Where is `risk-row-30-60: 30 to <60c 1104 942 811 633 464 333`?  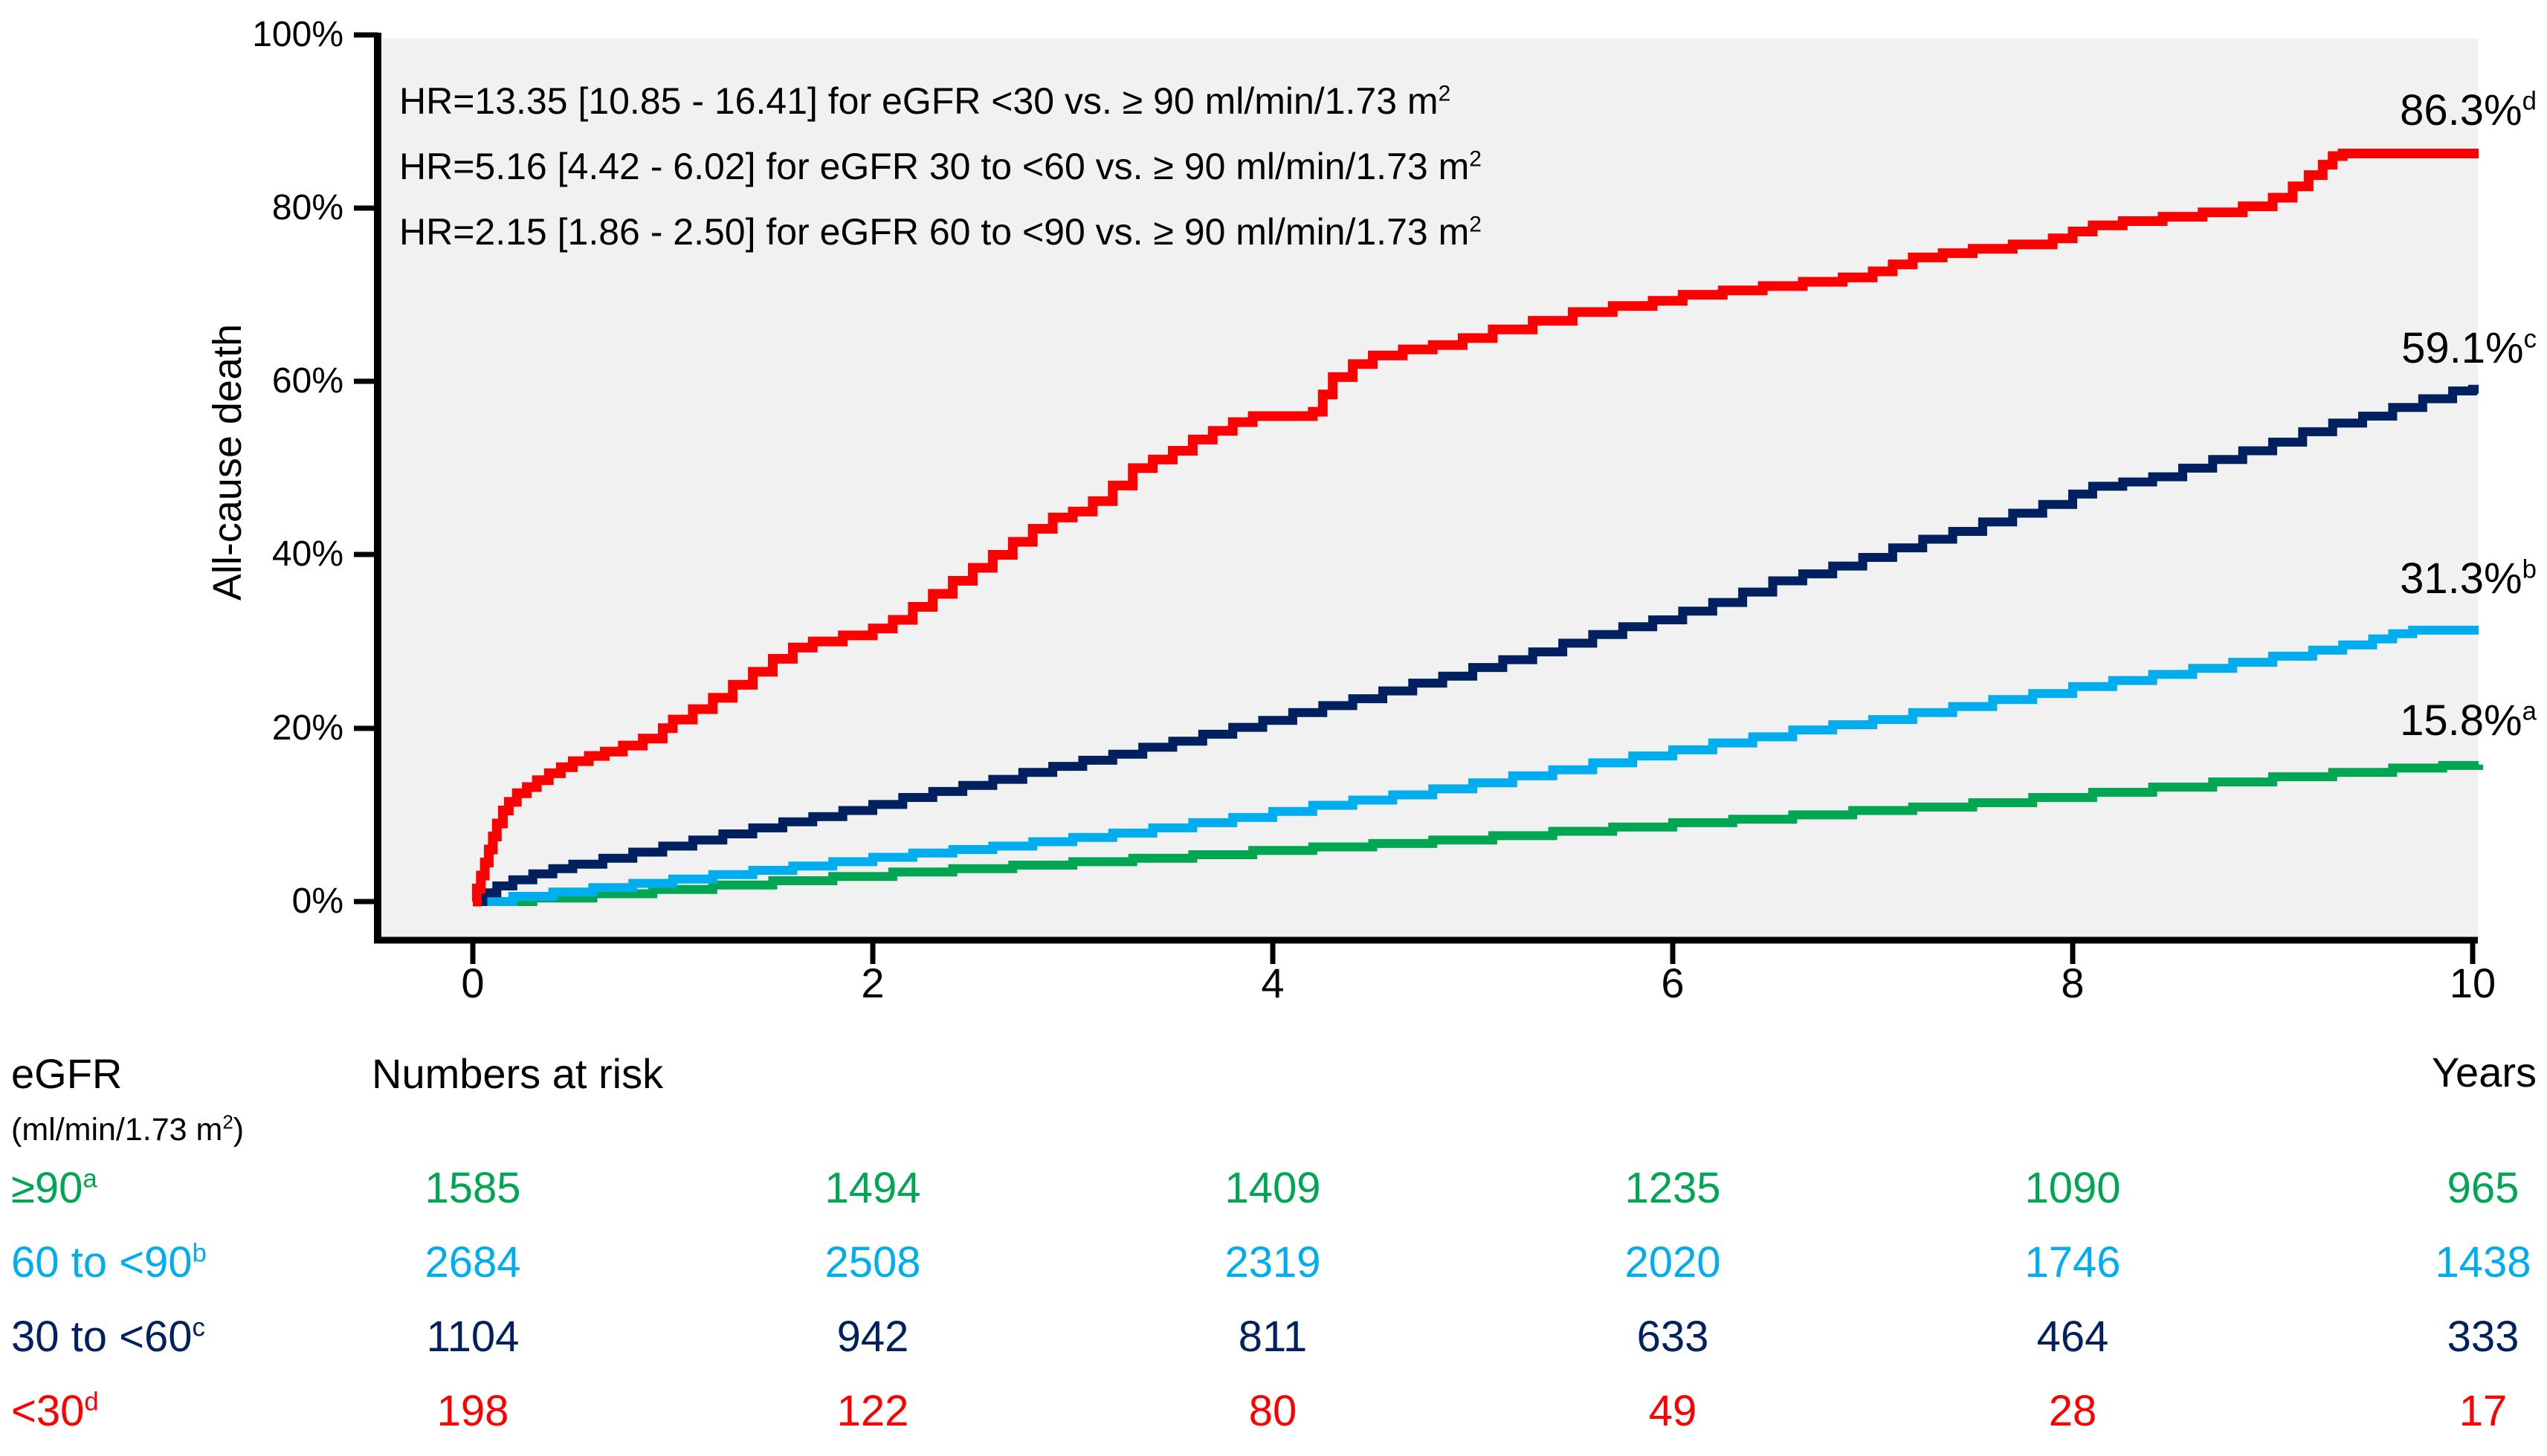
risk-row-30-60: 30 to <60c 1104 942 811 633 464 333 is located at coordinates (1273, 1338).